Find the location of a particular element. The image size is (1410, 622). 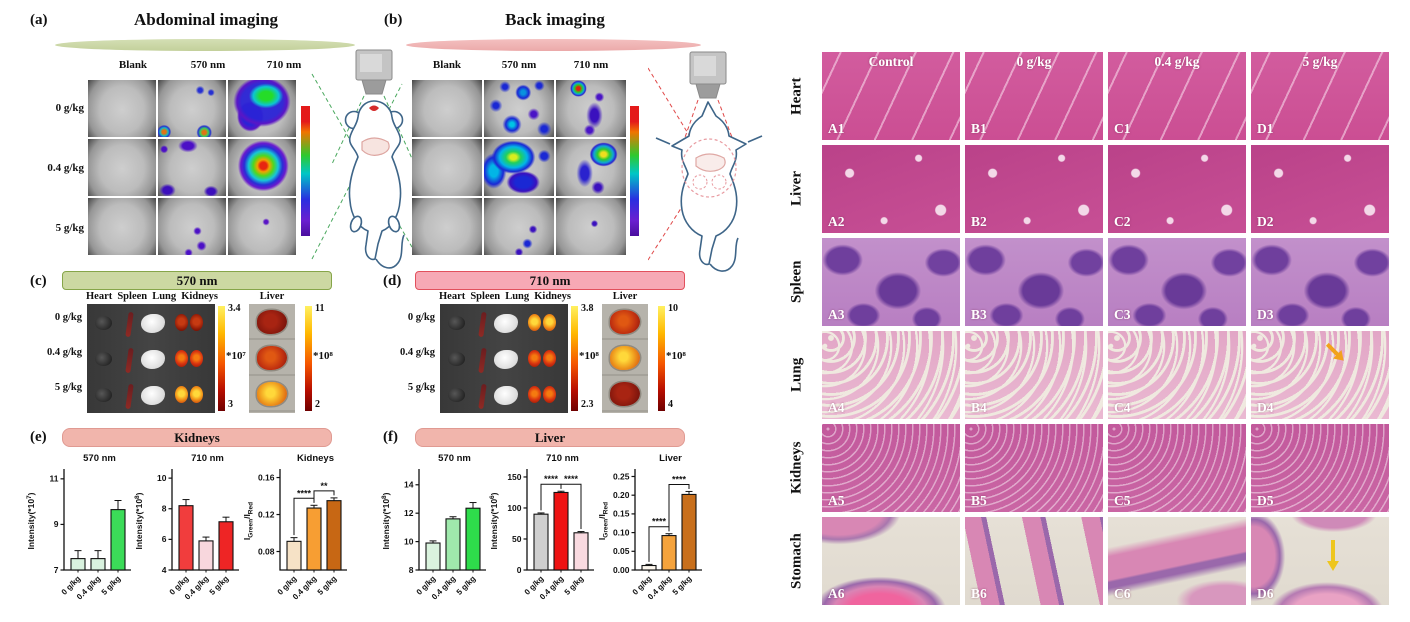

cell-id: D1 is located at coordinates (1265, 128).